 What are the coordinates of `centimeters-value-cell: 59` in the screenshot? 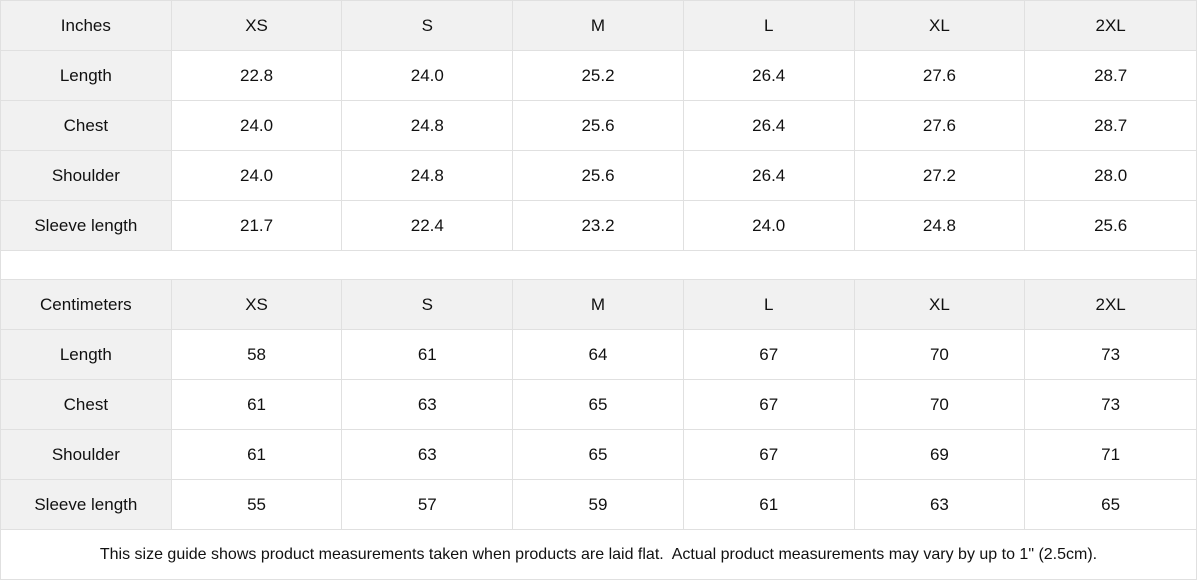 It's located at (598, 505).